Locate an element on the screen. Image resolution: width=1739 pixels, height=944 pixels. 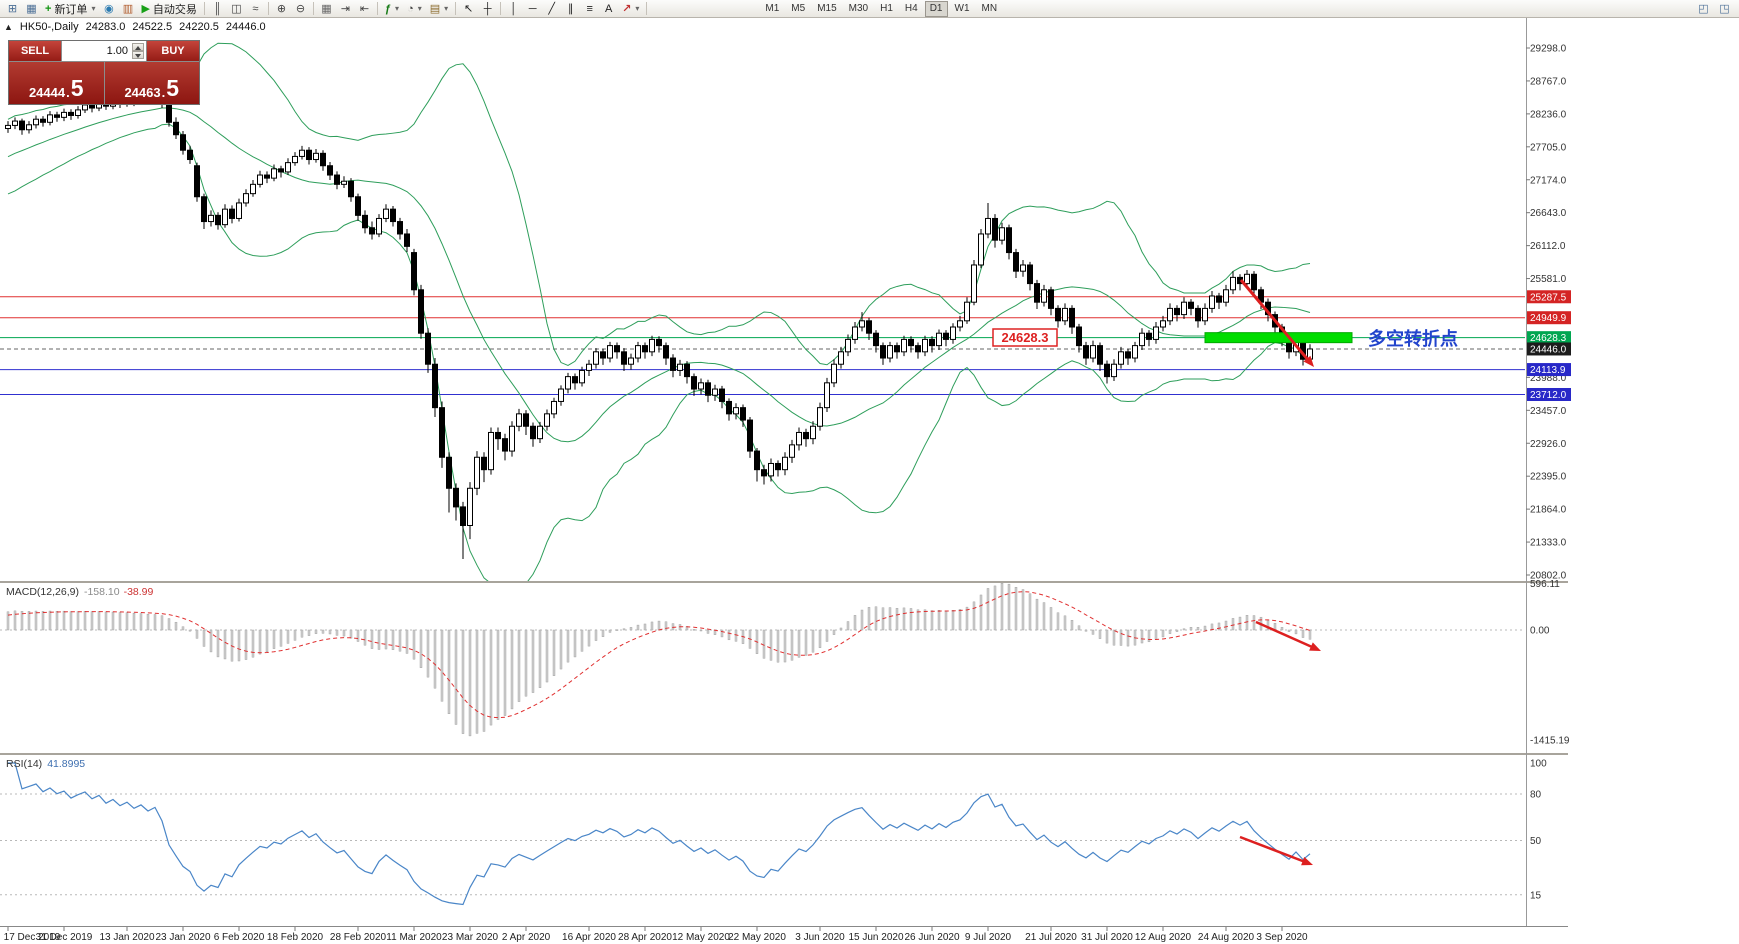
chart-shift-icon: ⇤ is located at coordinates (364, 8).